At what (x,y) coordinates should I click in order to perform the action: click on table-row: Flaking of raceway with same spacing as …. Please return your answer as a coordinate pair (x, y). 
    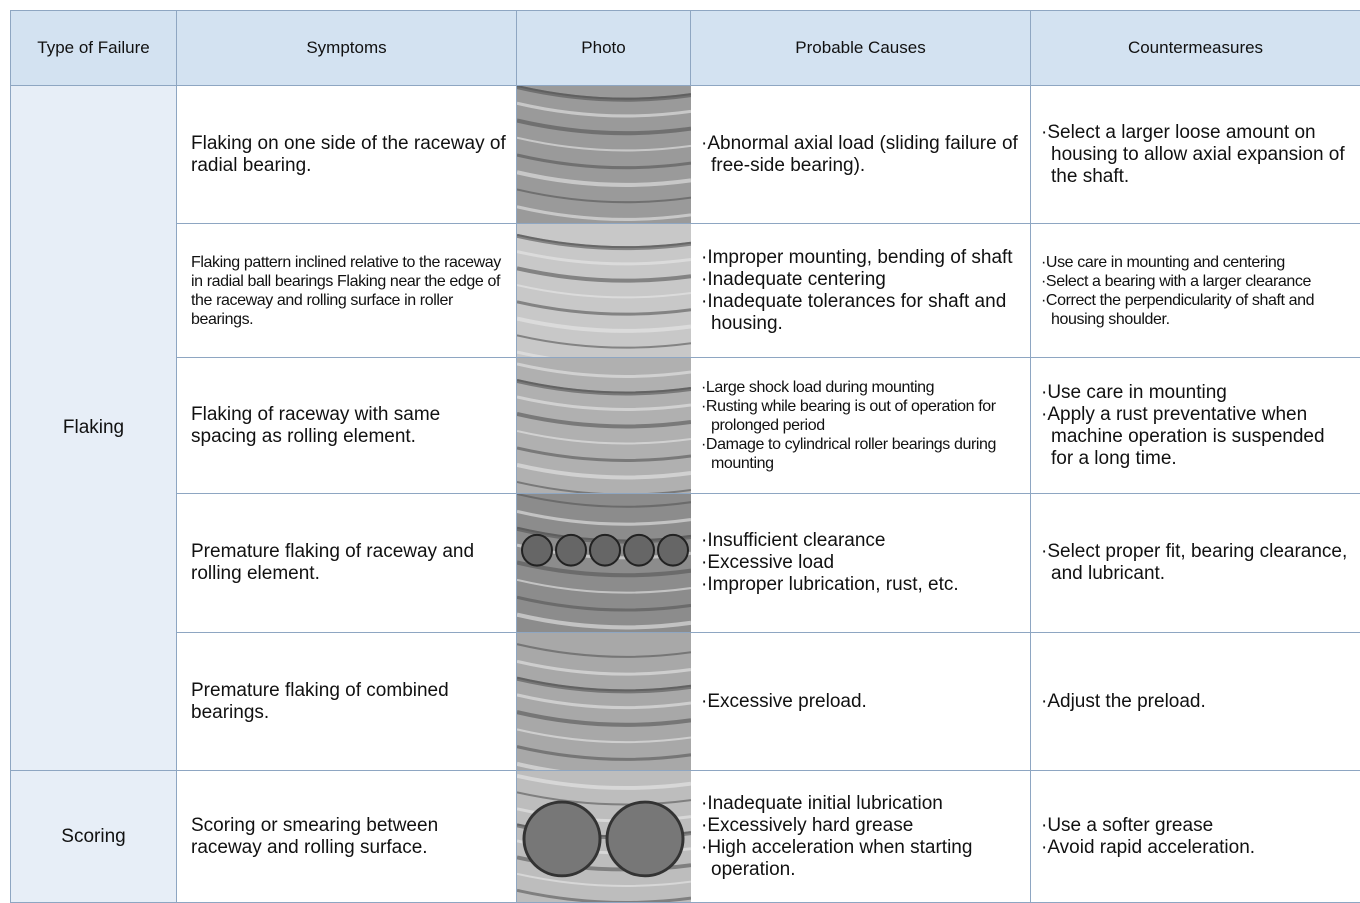
    Looking at the image, I should click on (685, 426).